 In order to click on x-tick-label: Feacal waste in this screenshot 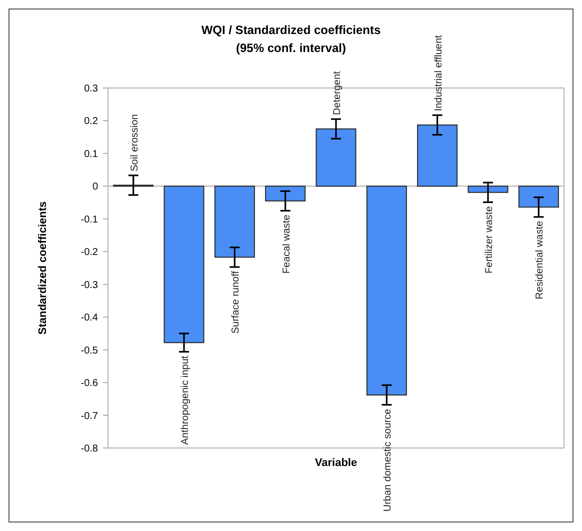, I will do `click(286, 244)`.